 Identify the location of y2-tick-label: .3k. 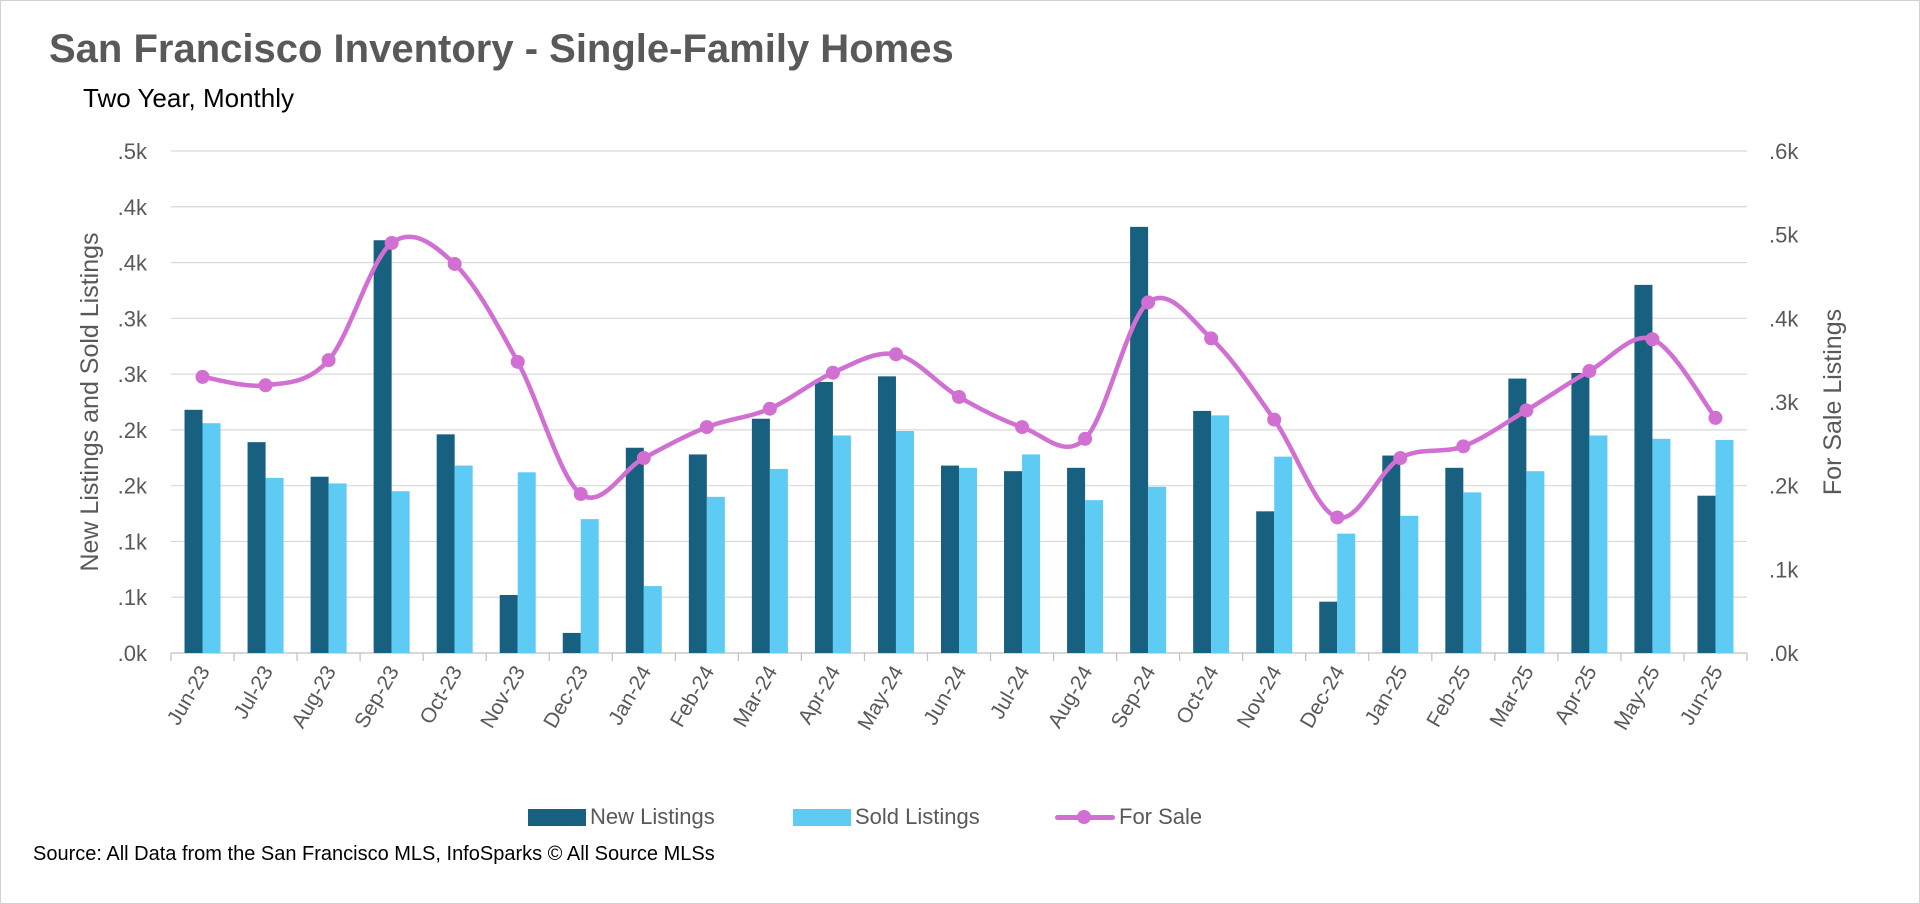
(1784, 402).